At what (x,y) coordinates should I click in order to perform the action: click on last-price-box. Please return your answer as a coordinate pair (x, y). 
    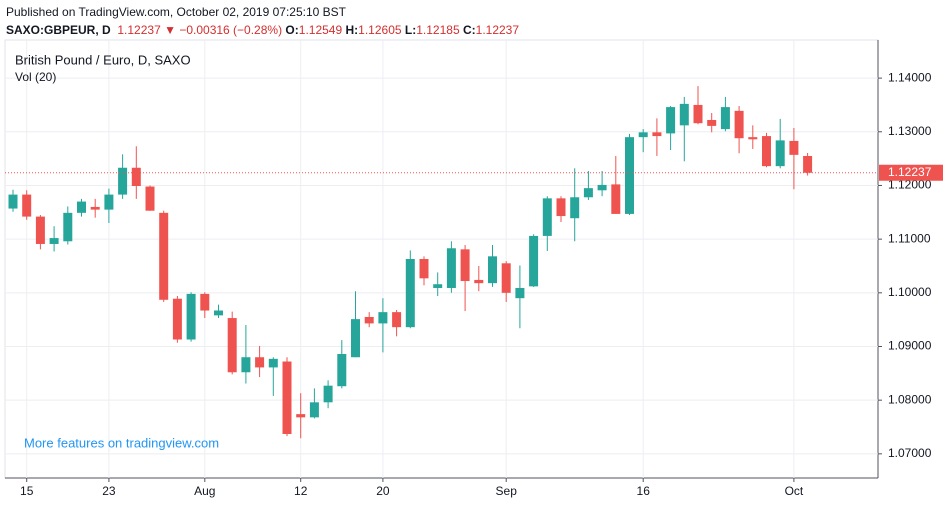
    Looking at the image, I should click on (911, 172).